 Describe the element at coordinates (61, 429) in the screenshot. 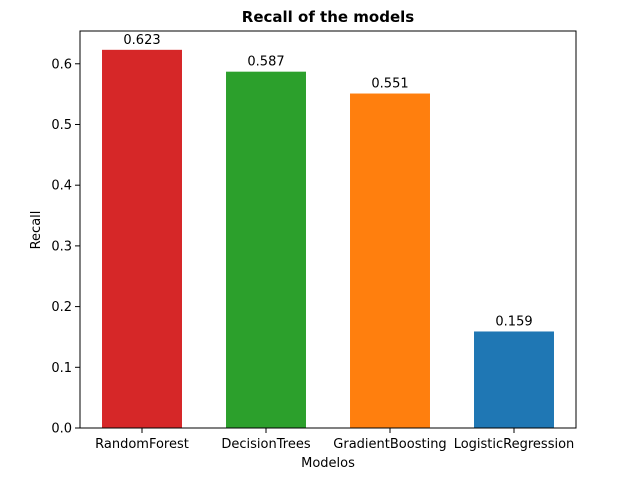

I see `y-tick-label: 0.0` at that location.